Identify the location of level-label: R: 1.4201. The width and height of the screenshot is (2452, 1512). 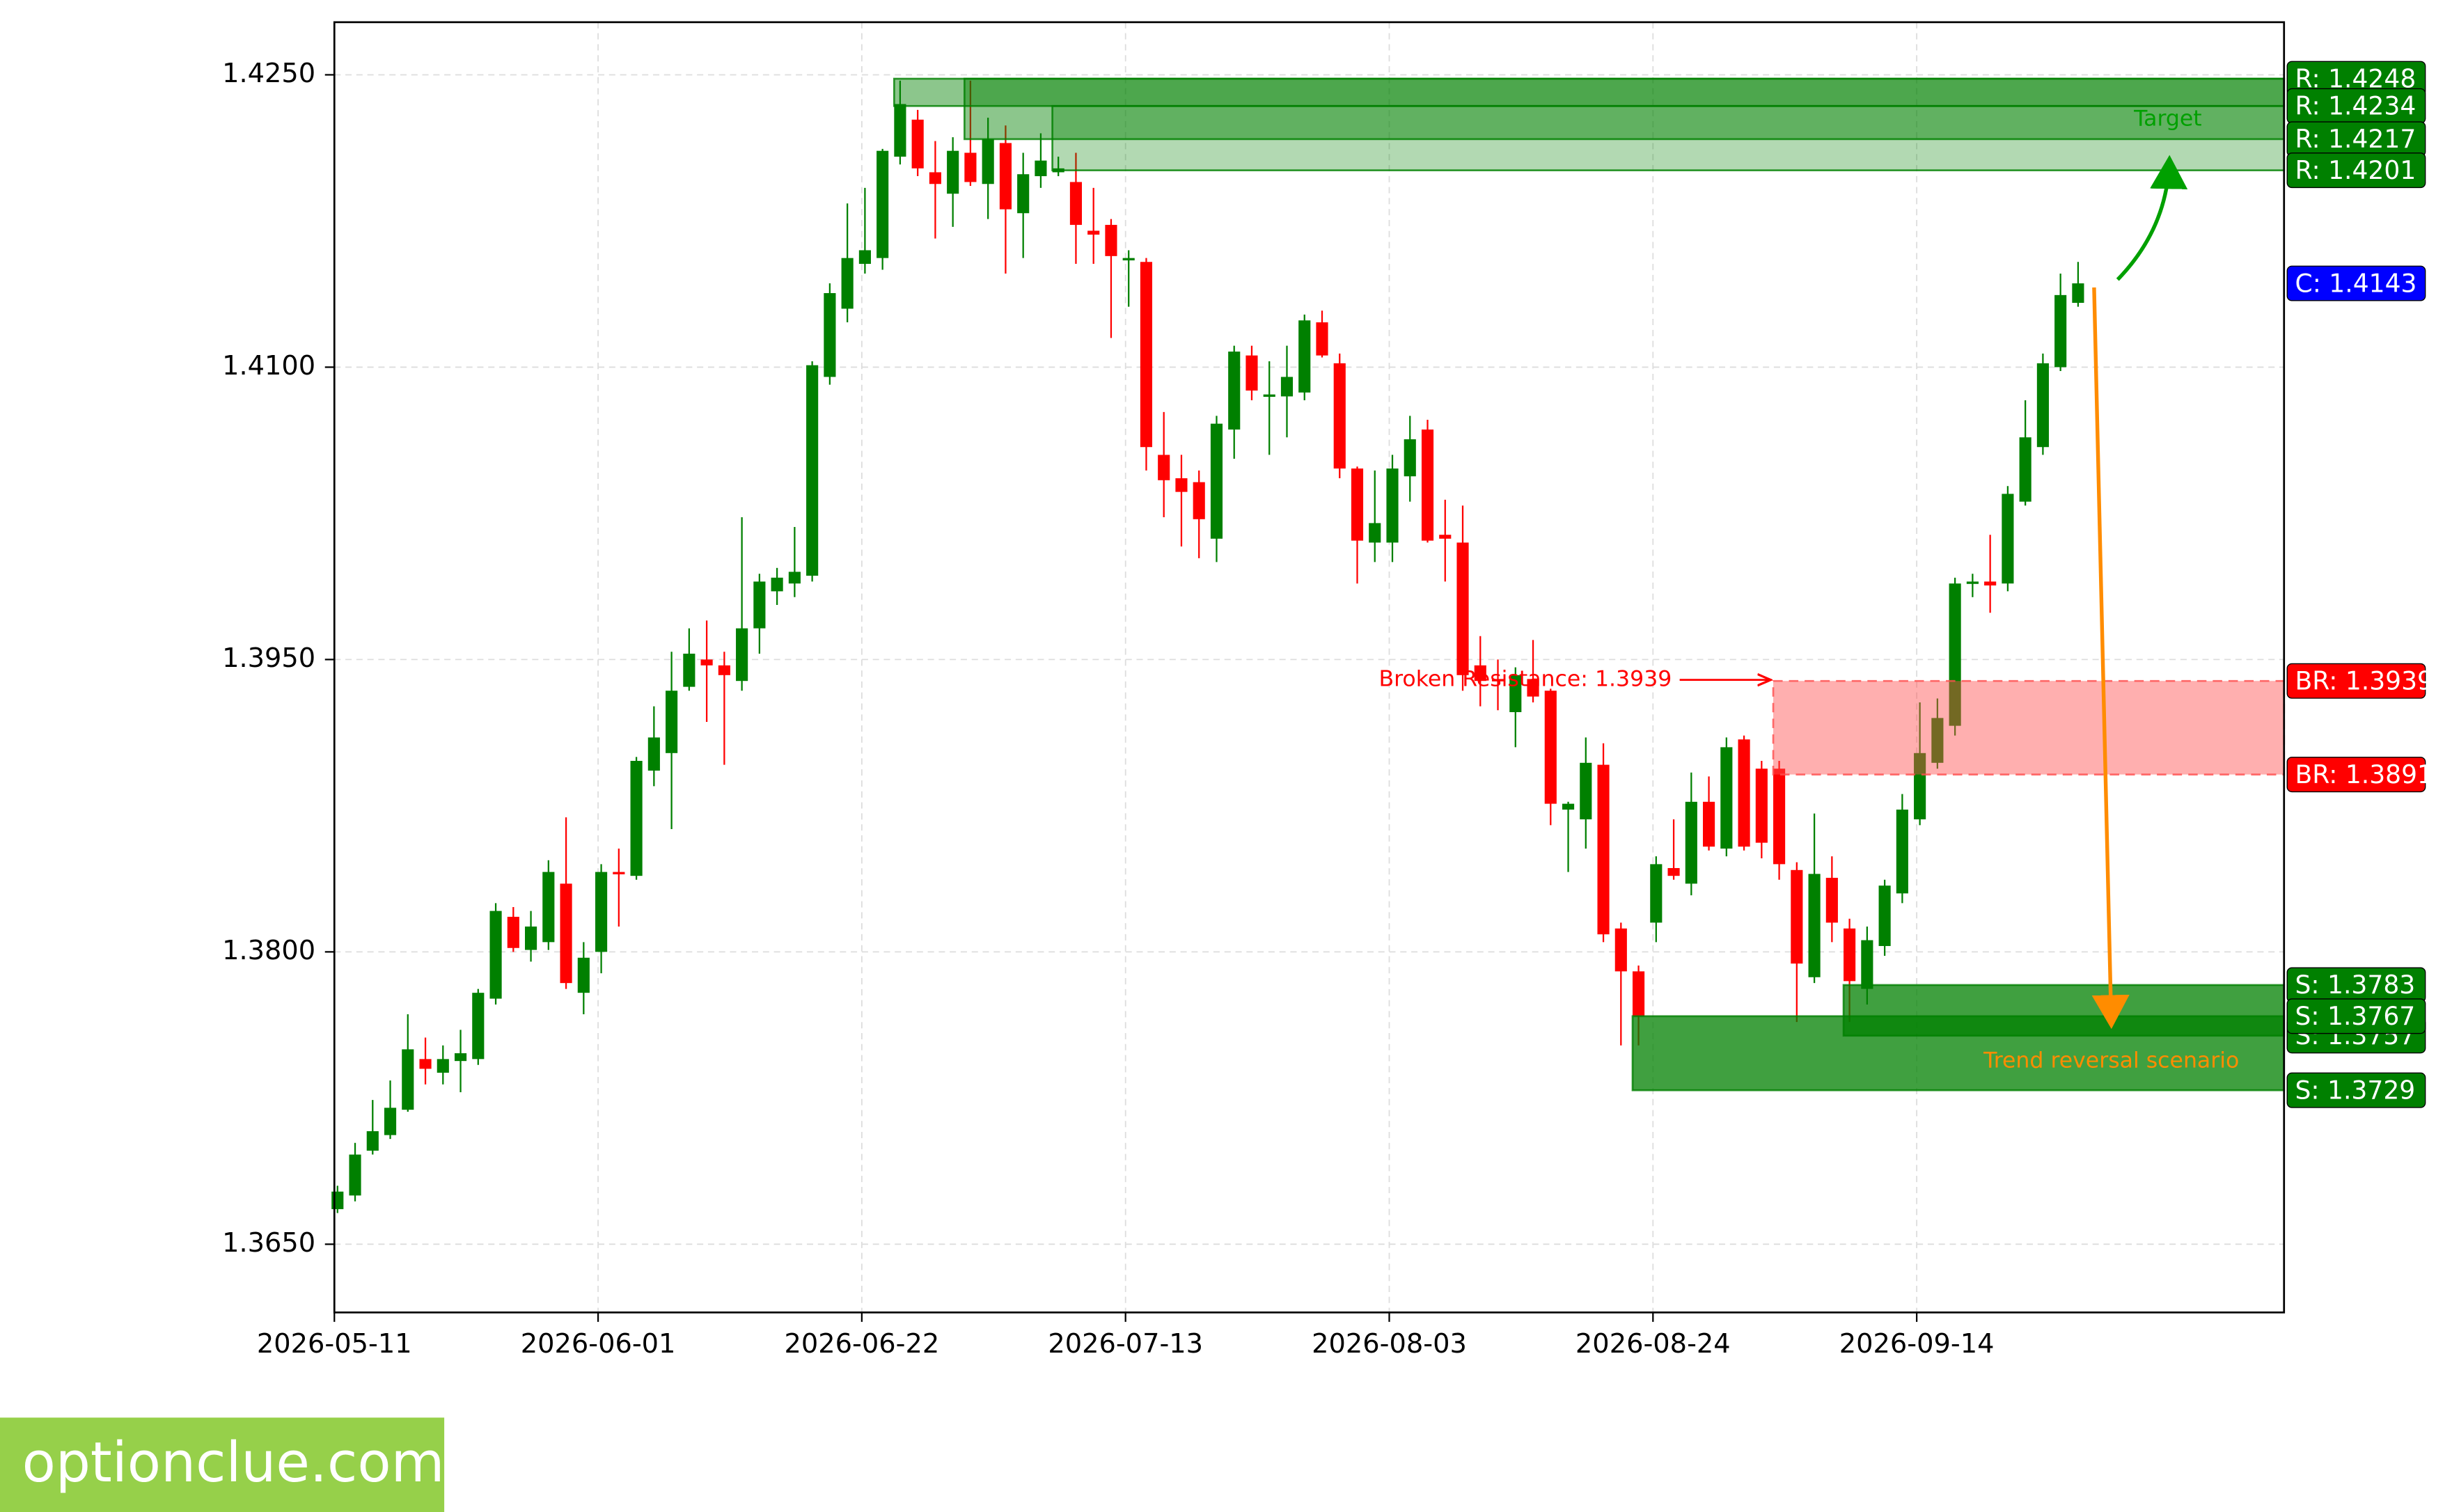
(2355, 170).